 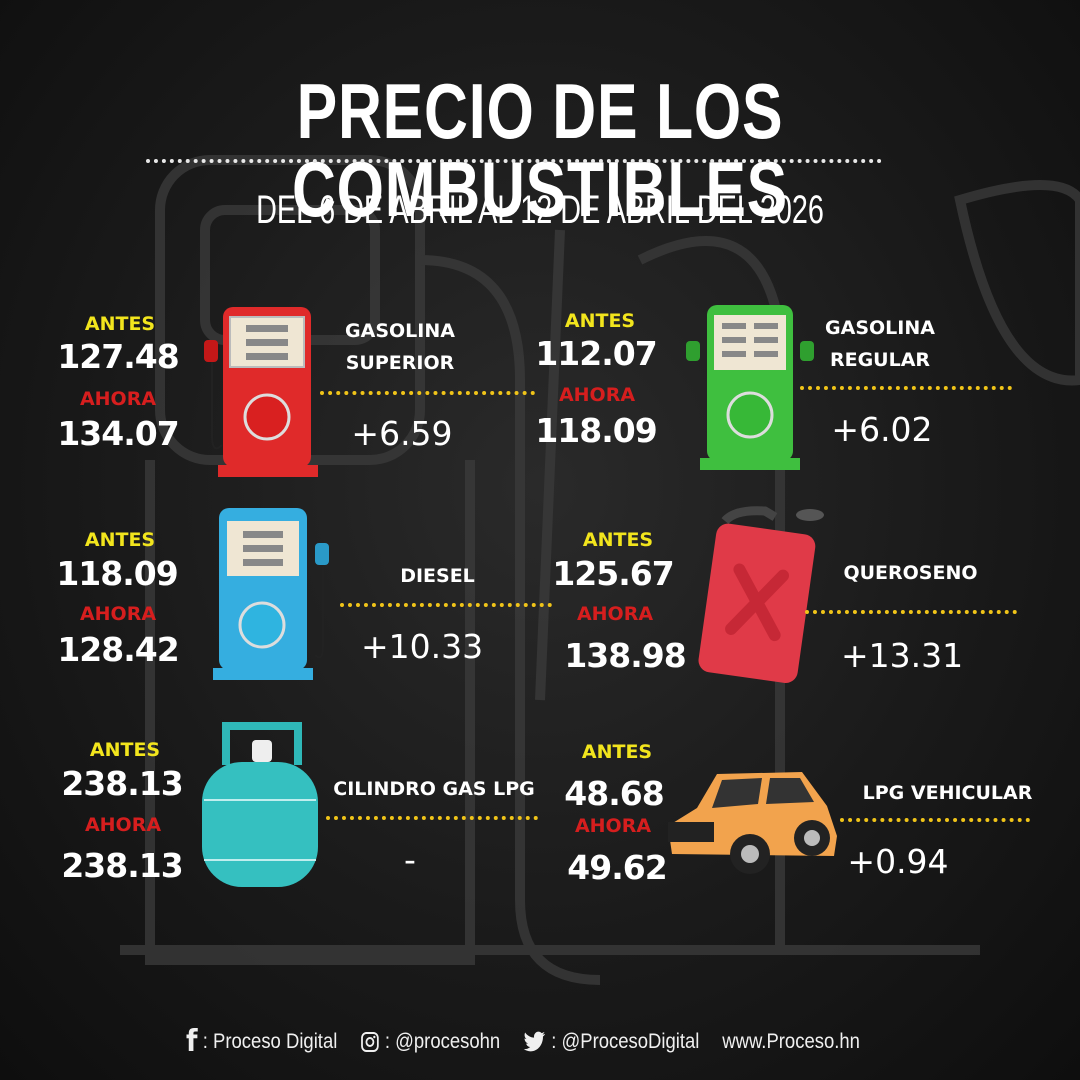 I want to click on price-change: +13.31, so click(x=902, y=655).